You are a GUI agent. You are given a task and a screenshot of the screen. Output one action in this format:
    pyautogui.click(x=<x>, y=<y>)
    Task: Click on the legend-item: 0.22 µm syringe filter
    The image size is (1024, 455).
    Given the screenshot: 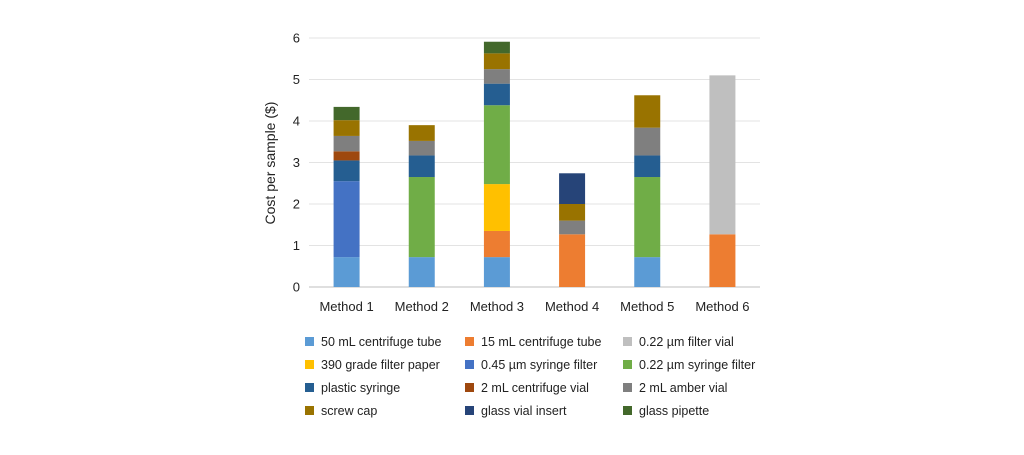 What is the action you would take?
    pyautogui.click(x=698, y=364)
    